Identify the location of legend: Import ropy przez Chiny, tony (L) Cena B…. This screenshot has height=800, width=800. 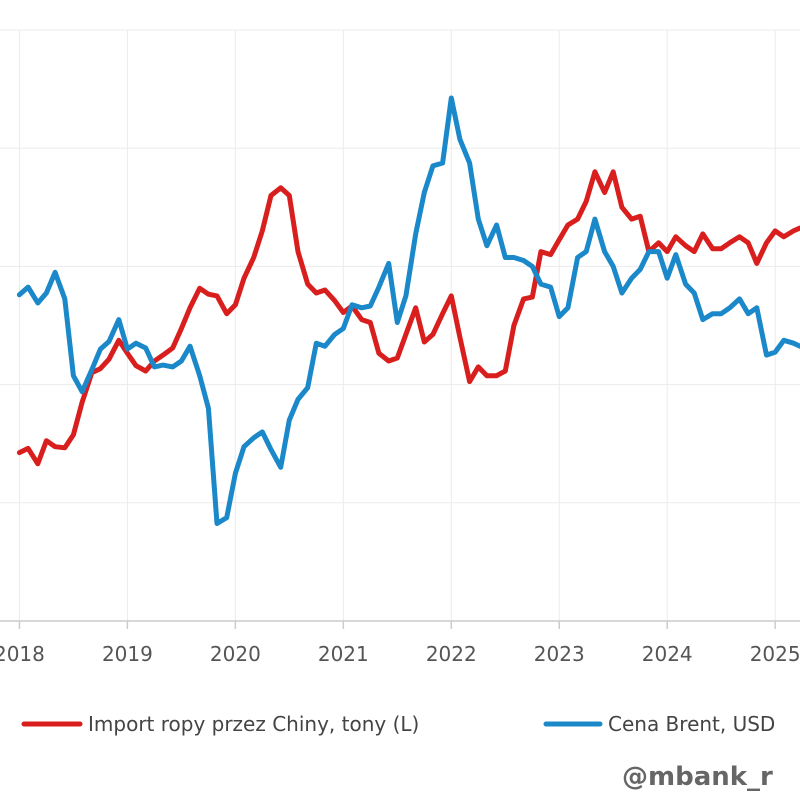
(398, 724).